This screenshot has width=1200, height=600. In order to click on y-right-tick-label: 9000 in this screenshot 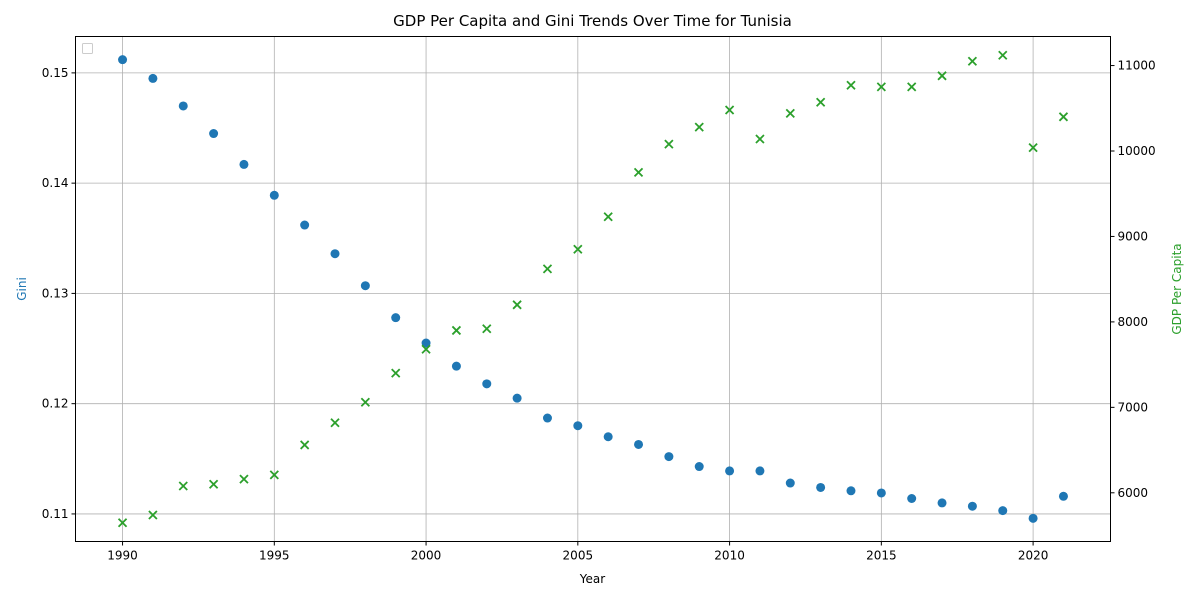, I will do `click(1133, 236)`.